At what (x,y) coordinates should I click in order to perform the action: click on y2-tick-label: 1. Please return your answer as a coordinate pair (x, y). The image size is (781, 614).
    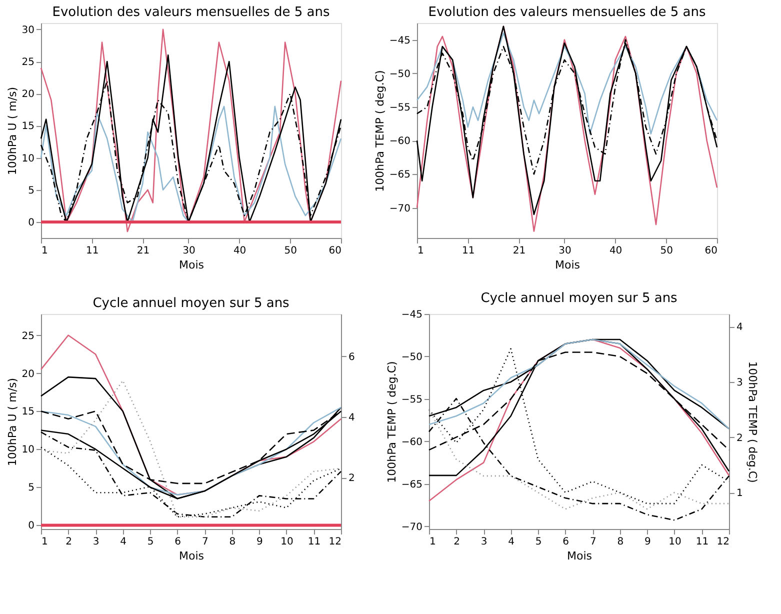
    Looking at the image, I should click on (739, 494).